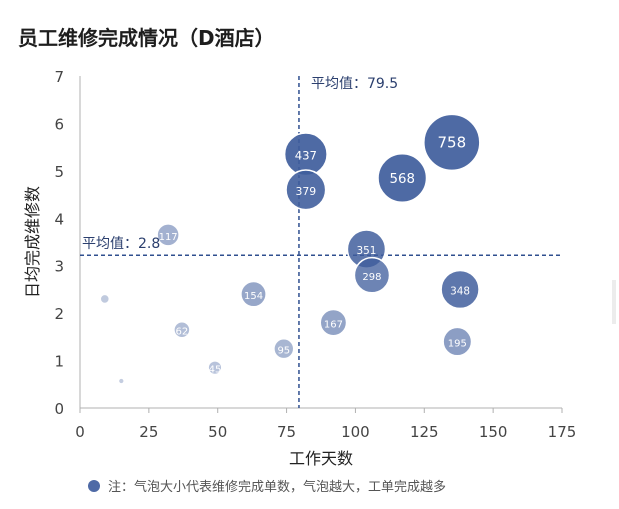 The height and width of the screenshot is (509, 619). I want to click on legend-dot-icon, so click(94, 485).